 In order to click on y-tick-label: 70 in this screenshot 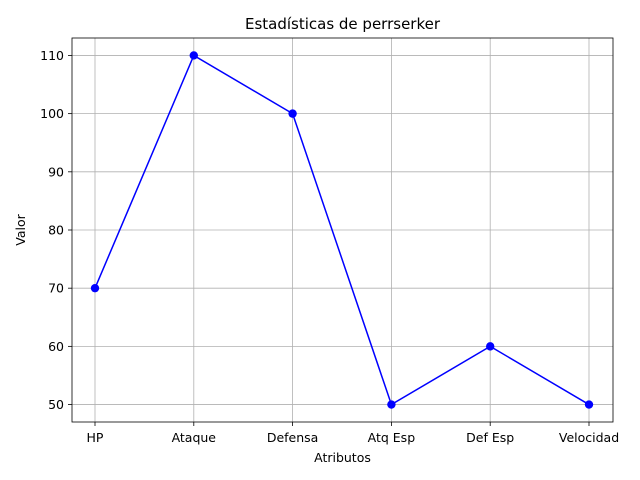, I will do `click(56, 288)`.